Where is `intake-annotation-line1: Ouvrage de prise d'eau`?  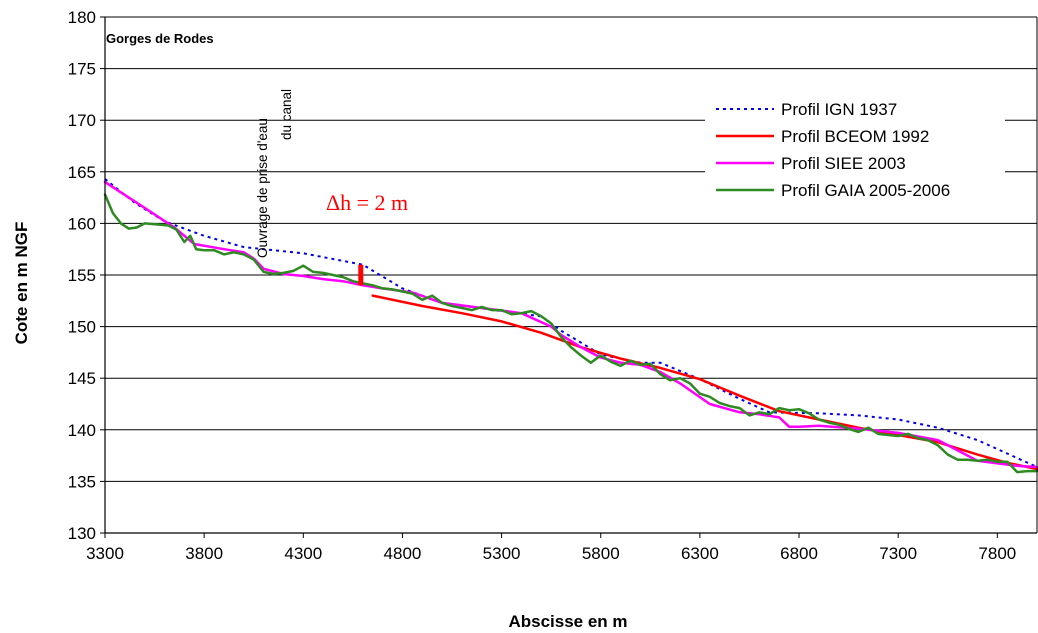 intake-annotation-line1: Ouvrage de prise d'eau is located at coordinates (262, 188).